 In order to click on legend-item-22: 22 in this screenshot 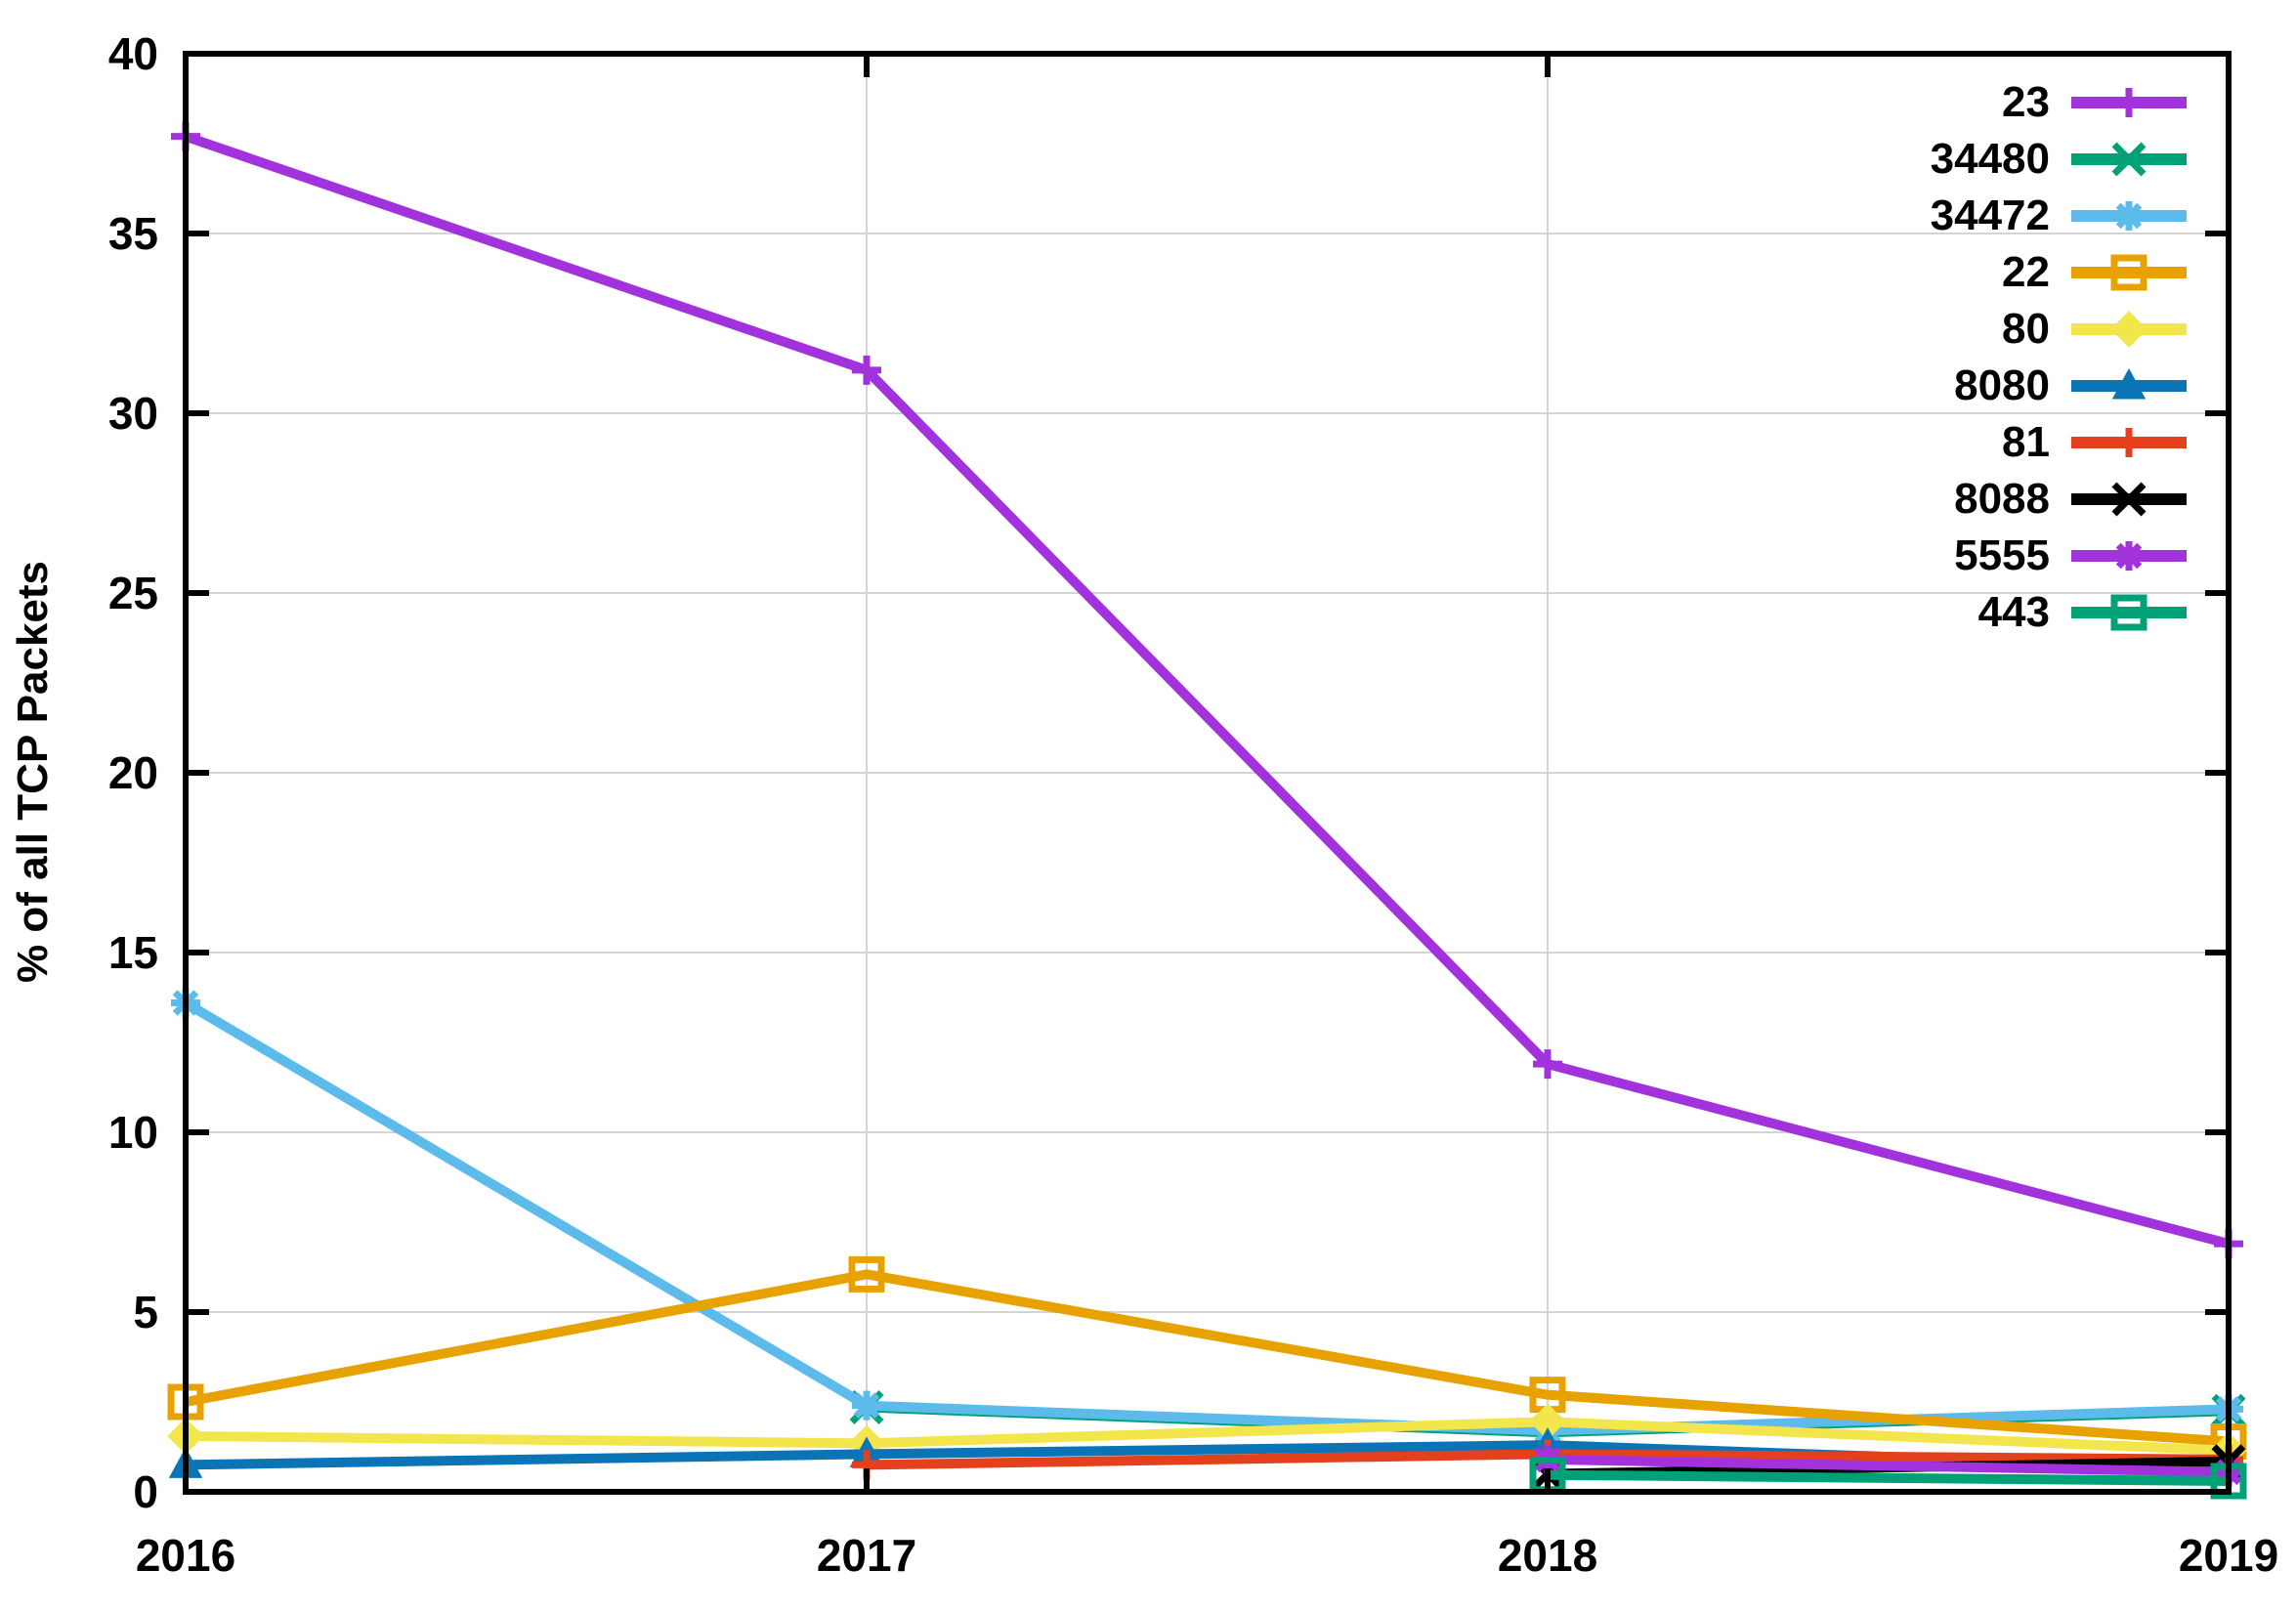, I will do `click(2059, 272)`.